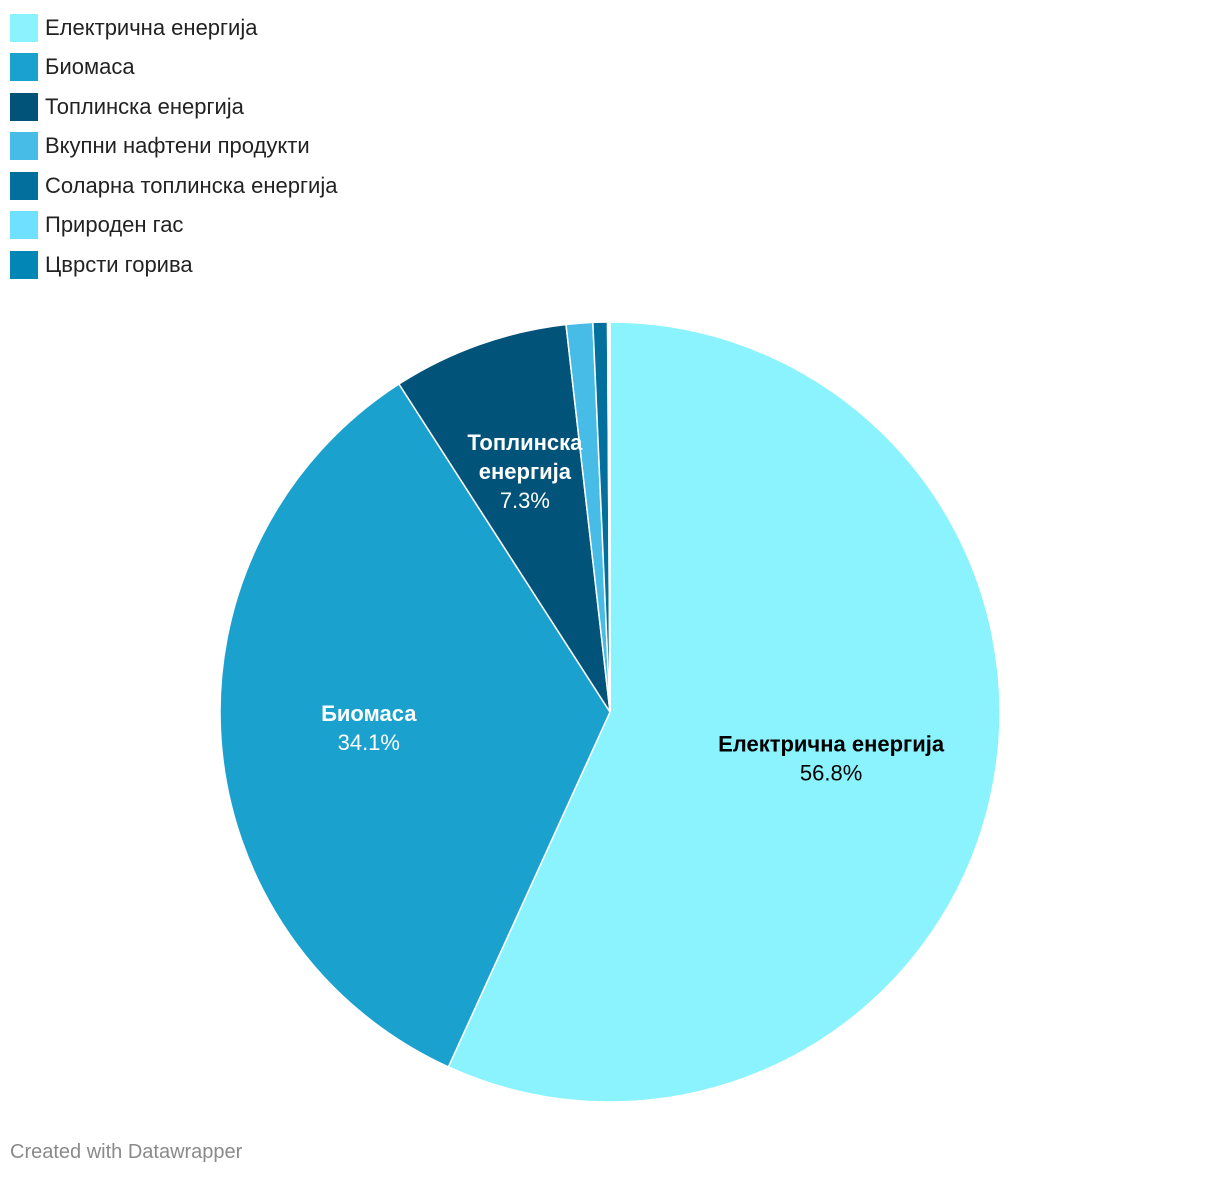 Image resolution: width=1220 pixels, height=1178 pixels. I want to click on legend-label: Биомаса, so click(90, 67).